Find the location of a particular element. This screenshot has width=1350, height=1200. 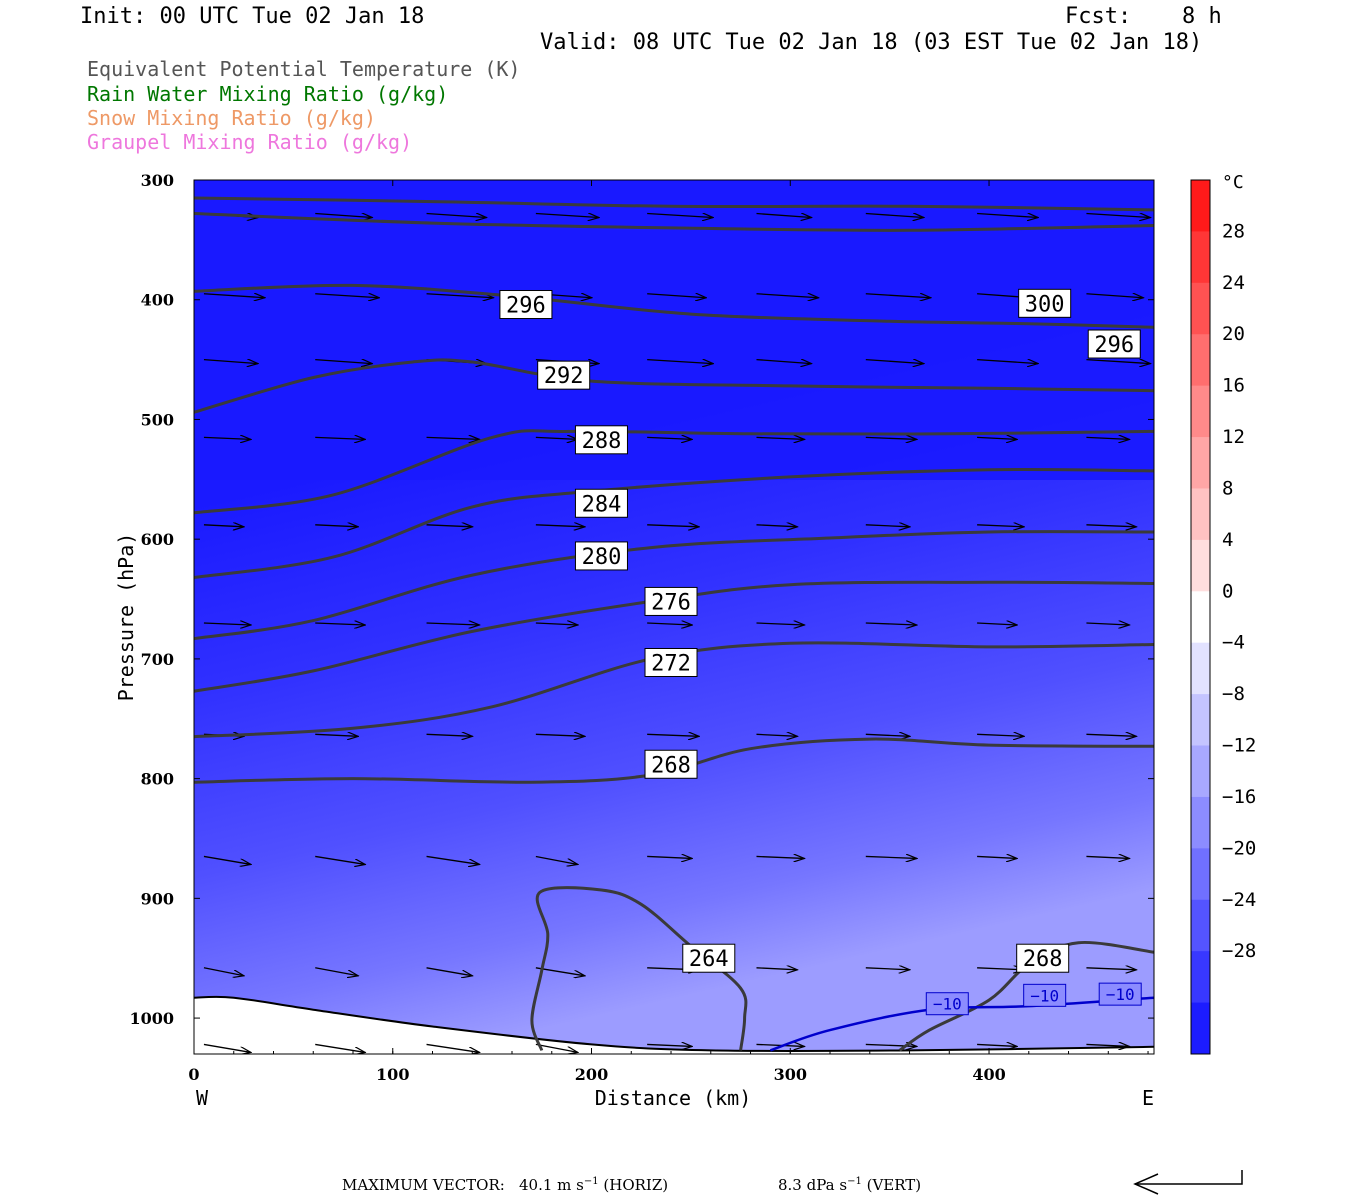

y-tick-label: 700 is located at coordinates (157, 659).